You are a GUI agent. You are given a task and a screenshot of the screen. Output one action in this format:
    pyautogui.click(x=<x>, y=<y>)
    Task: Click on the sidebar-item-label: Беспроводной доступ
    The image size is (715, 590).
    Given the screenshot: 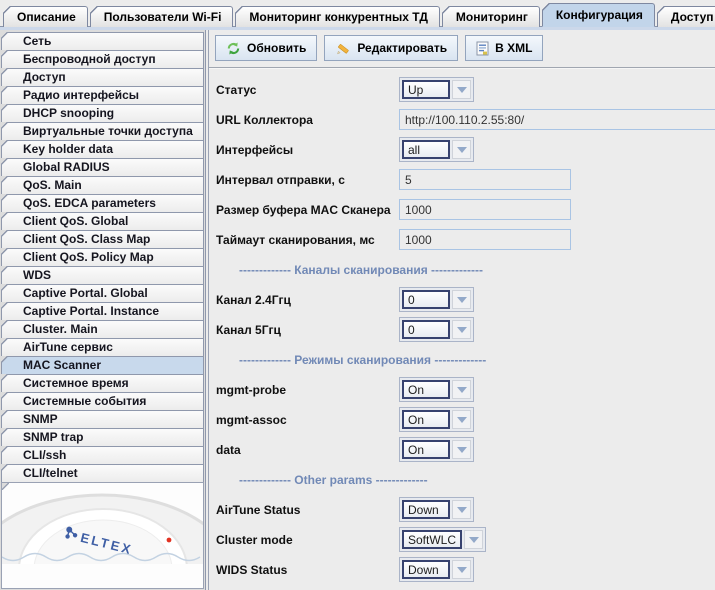 What is the action you would take?
    pyautogui.click(x=89, y=59)
    